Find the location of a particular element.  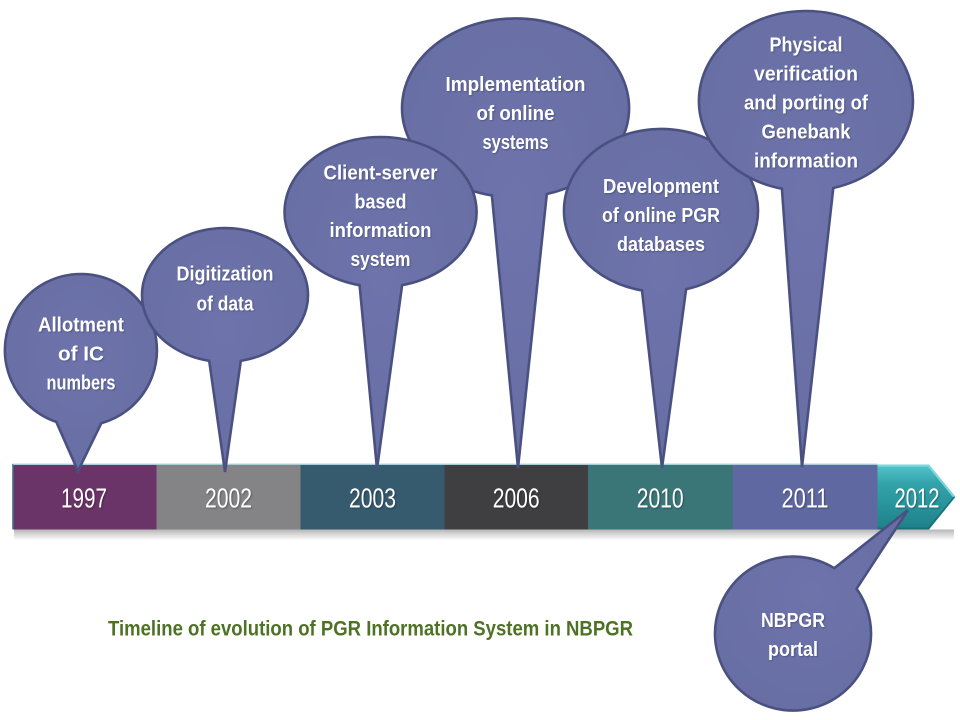

svg-text: NBPGR is located at coordinates (793, 621).